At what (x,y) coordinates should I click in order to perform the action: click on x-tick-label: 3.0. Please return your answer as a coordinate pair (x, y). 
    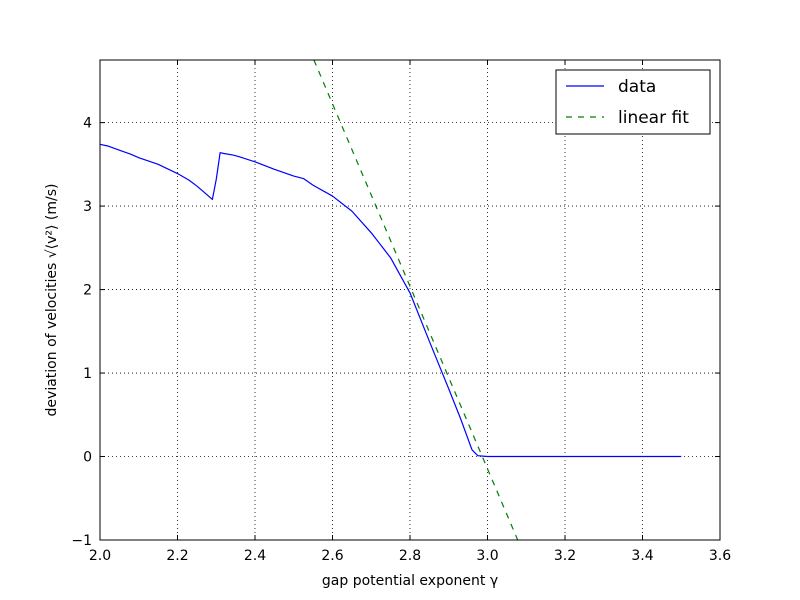
    Looking at the image, I should click on (487, 556).